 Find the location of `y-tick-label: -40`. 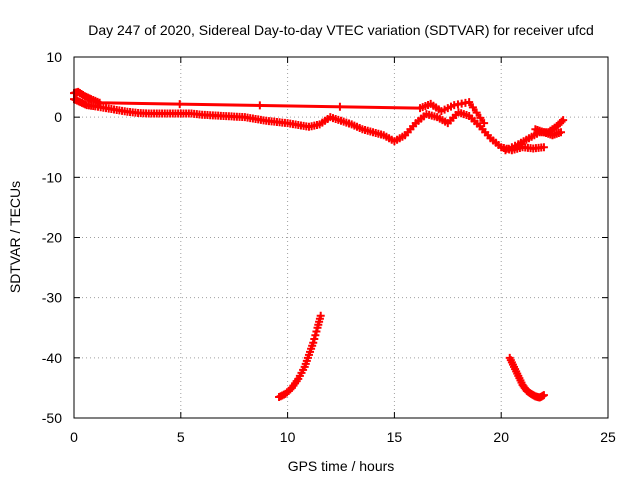

y-tick-label: -40 is located at coordinates (52, 358).